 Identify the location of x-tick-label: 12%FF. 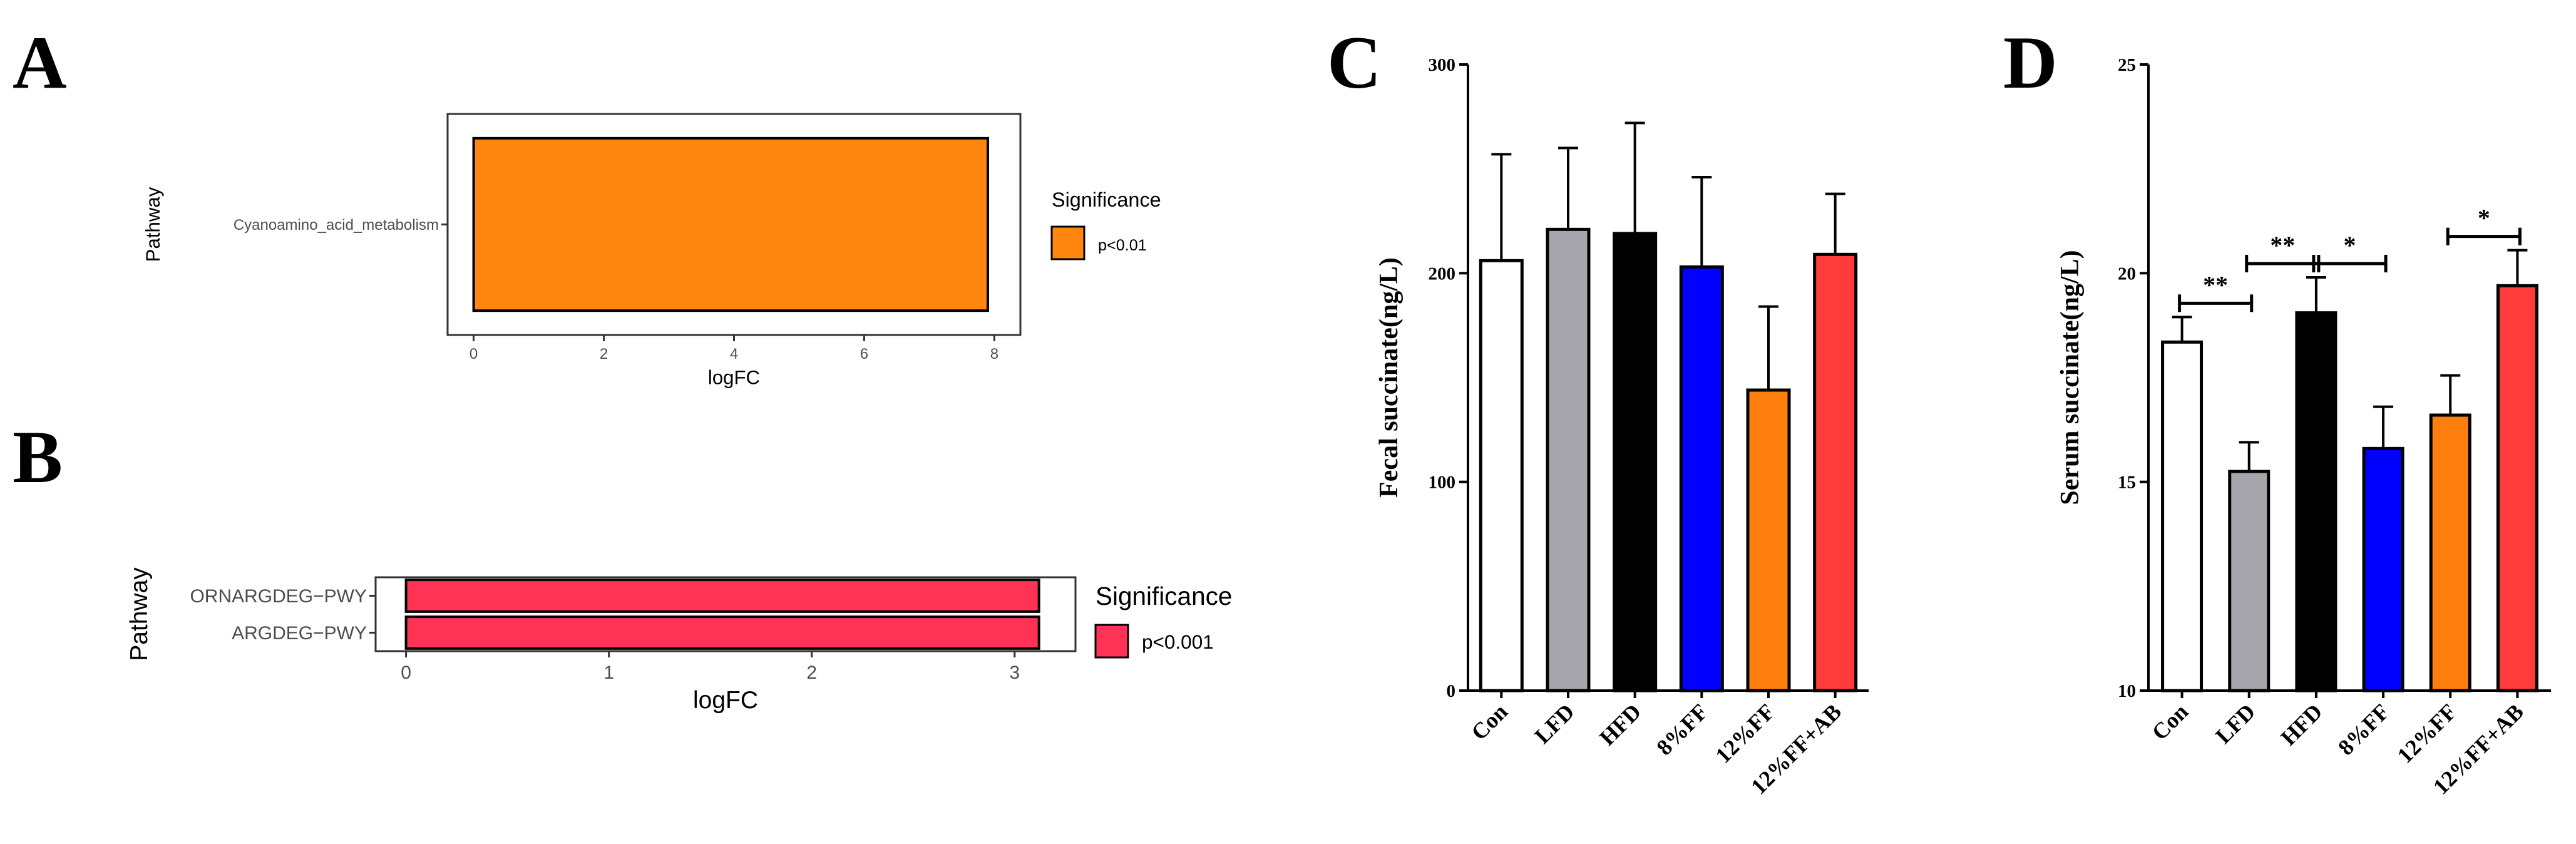
(2427, 733).